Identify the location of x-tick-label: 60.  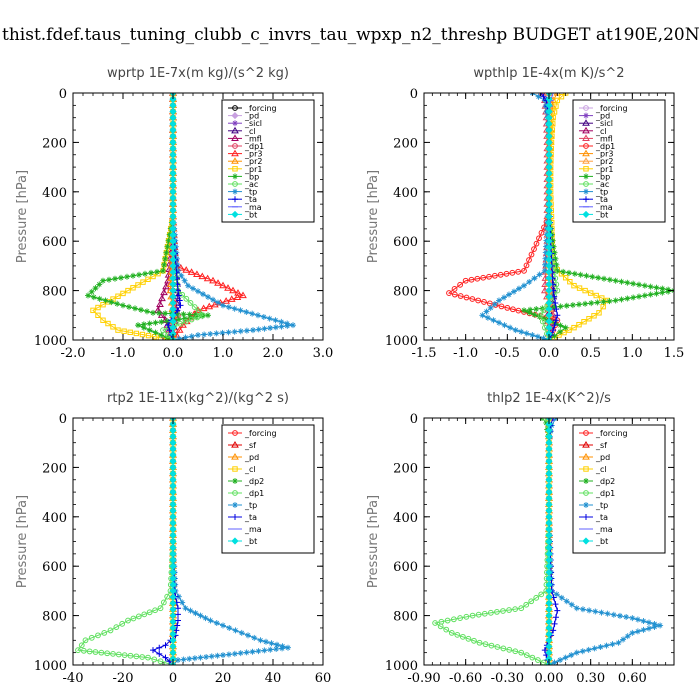
(323, 678).